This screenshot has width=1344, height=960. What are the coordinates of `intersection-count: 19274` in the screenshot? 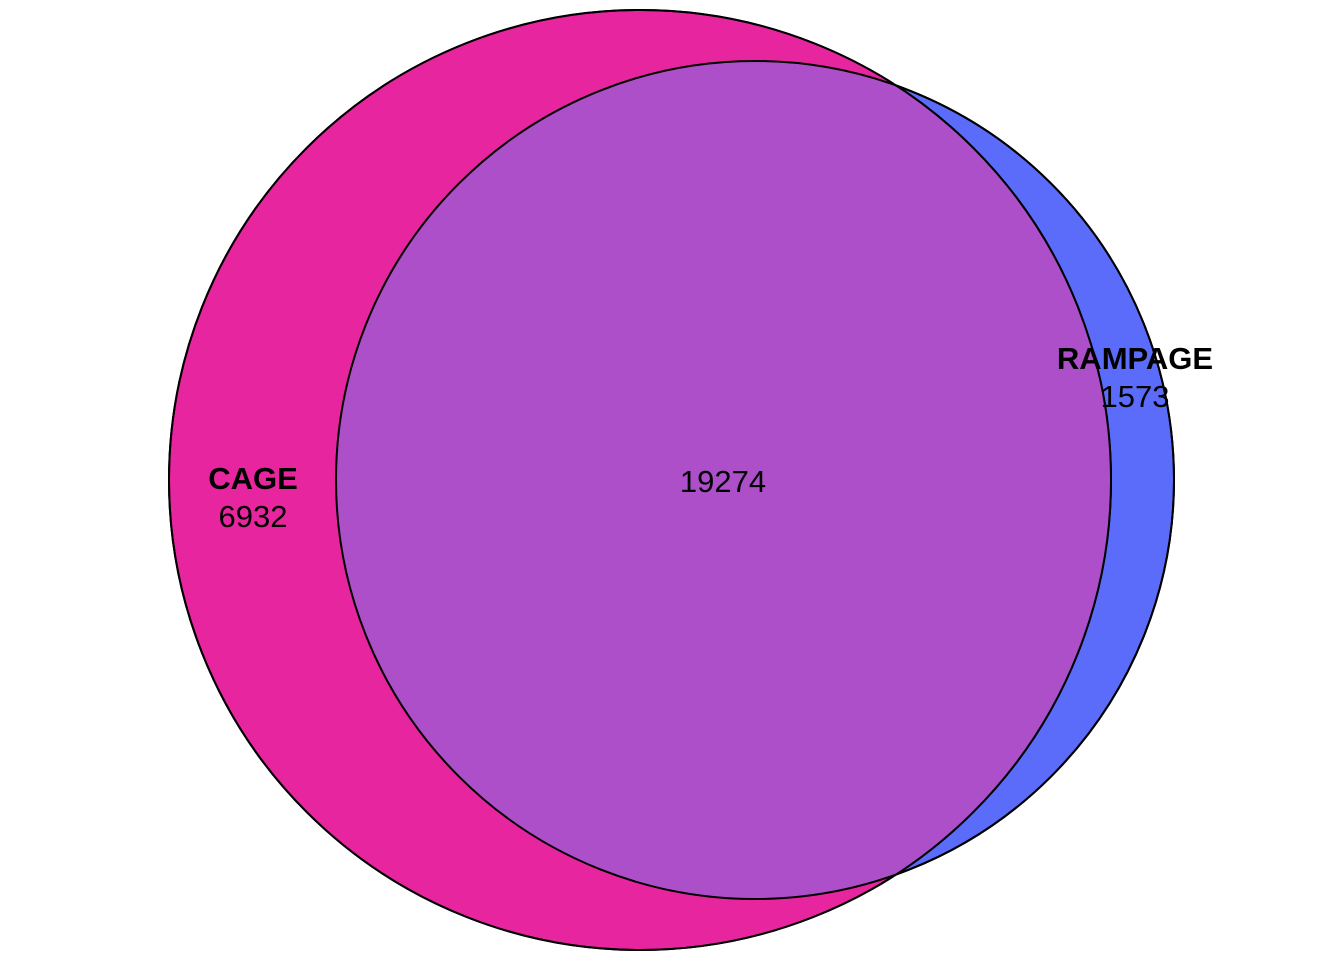 It's located at (723, 481).